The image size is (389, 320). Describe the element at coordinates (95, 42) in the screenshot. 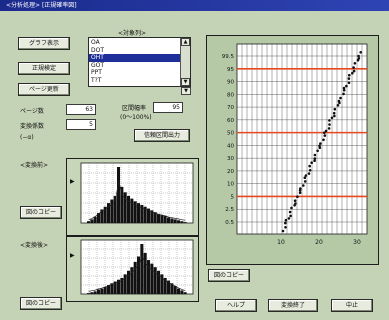

I see `list-item: OA` at that location.